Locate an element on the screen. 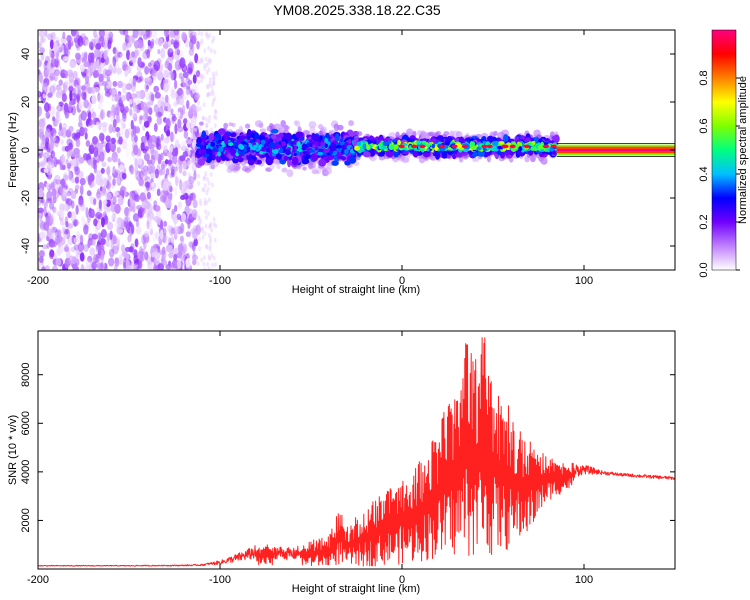  snr-x-label: Height of straight line (km) is located at coordinates (356, 589).